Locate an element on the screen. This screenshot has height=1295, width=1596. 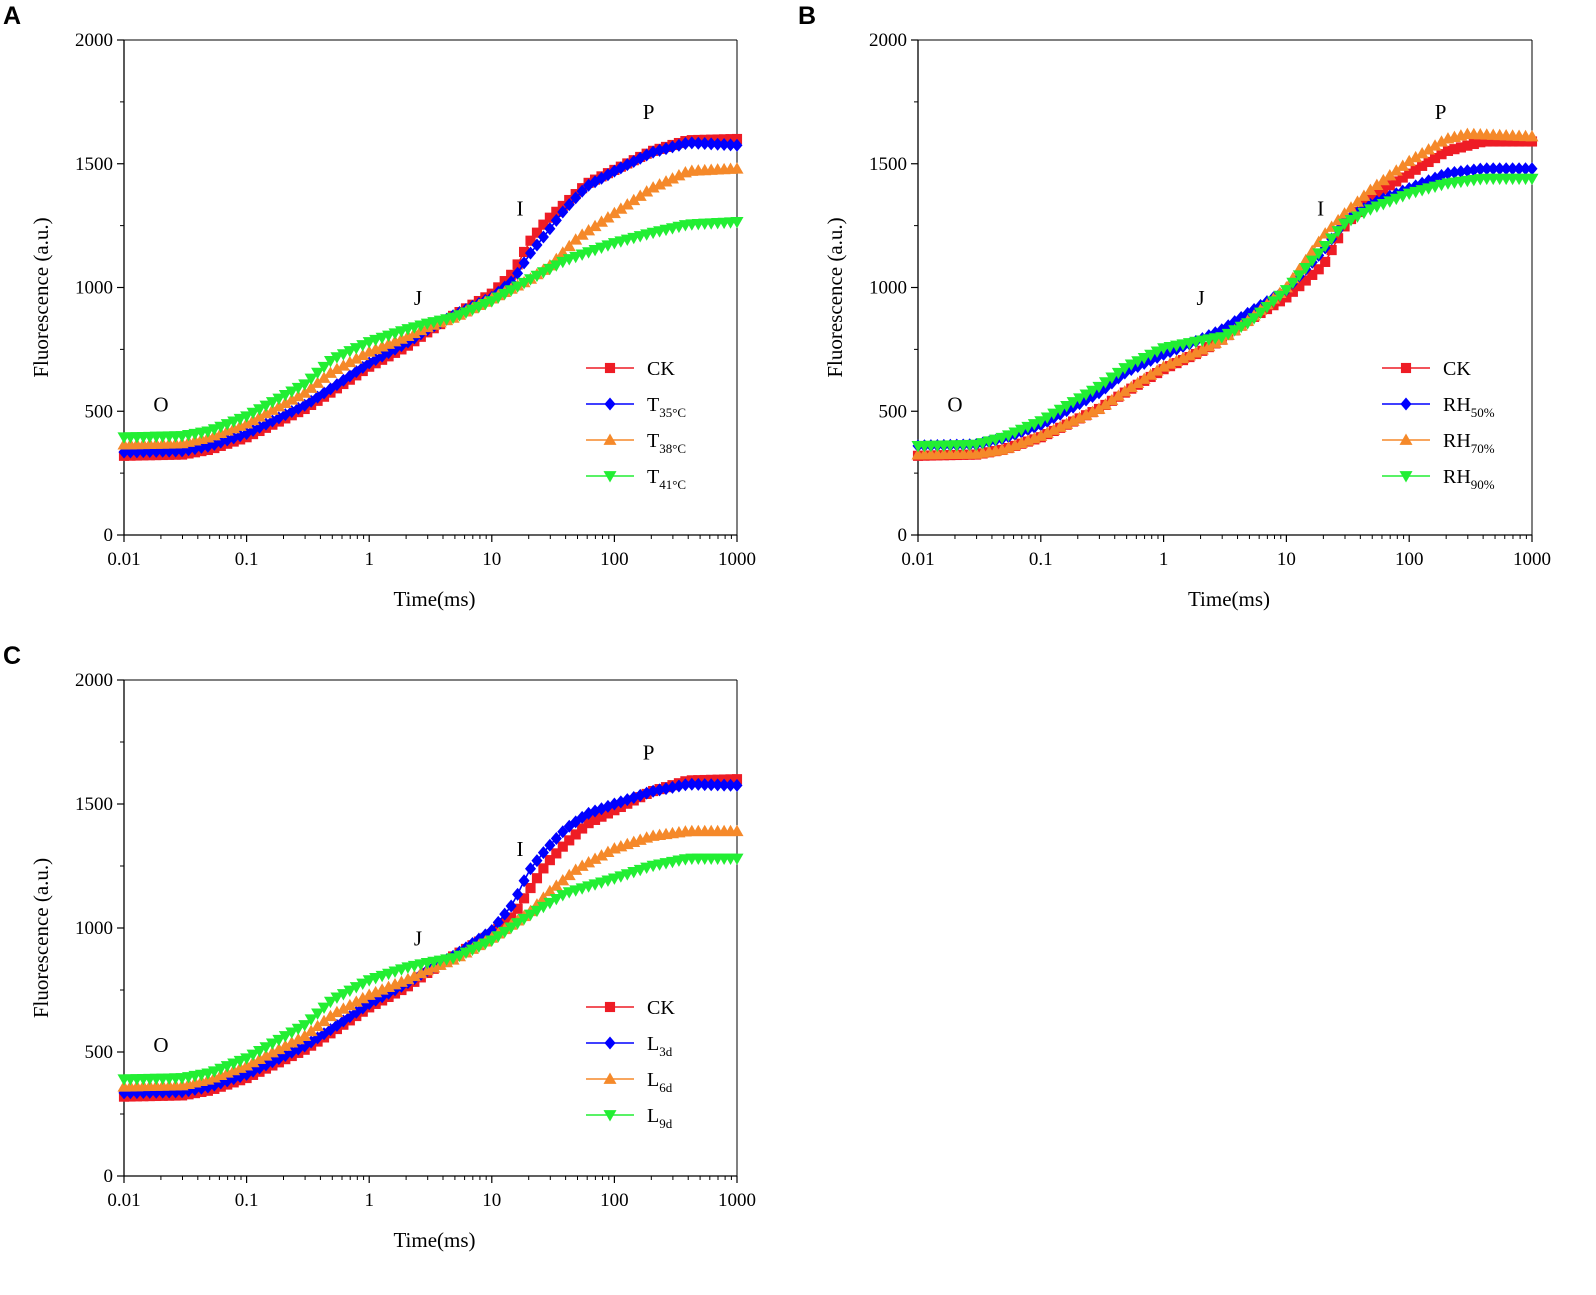
legend-entry: L3d is located at coordinates (629, 1046).